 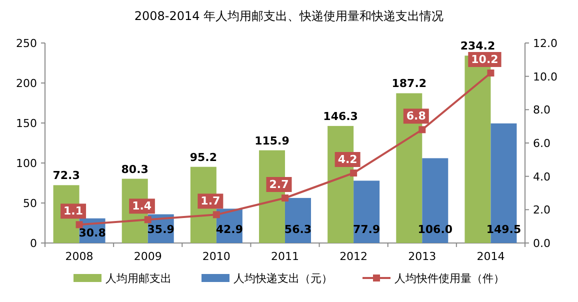 I want to click on x-tick-label: 2013, so click(x=422, y=256).